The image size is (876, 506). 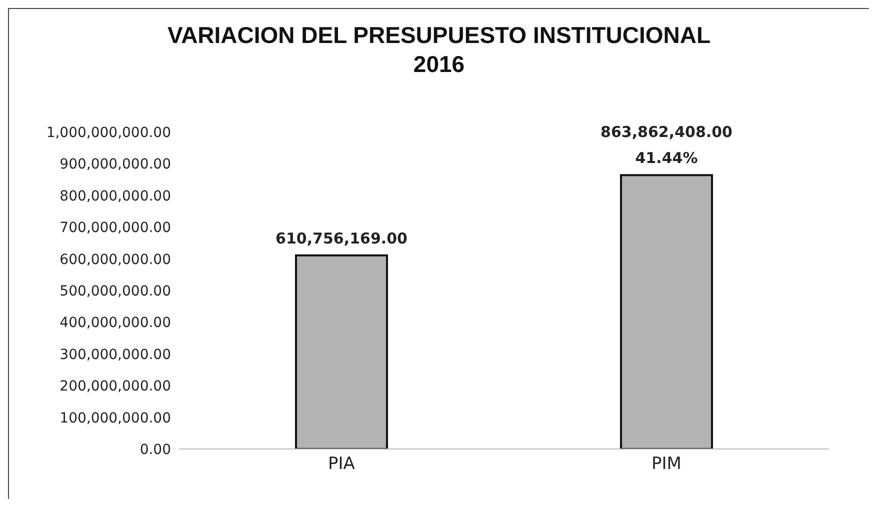 What do you see at coordinates (115, 323) in the screenshot?
I see `y-tick-label: 400,000,000.00` at bounding box center [115, 323].